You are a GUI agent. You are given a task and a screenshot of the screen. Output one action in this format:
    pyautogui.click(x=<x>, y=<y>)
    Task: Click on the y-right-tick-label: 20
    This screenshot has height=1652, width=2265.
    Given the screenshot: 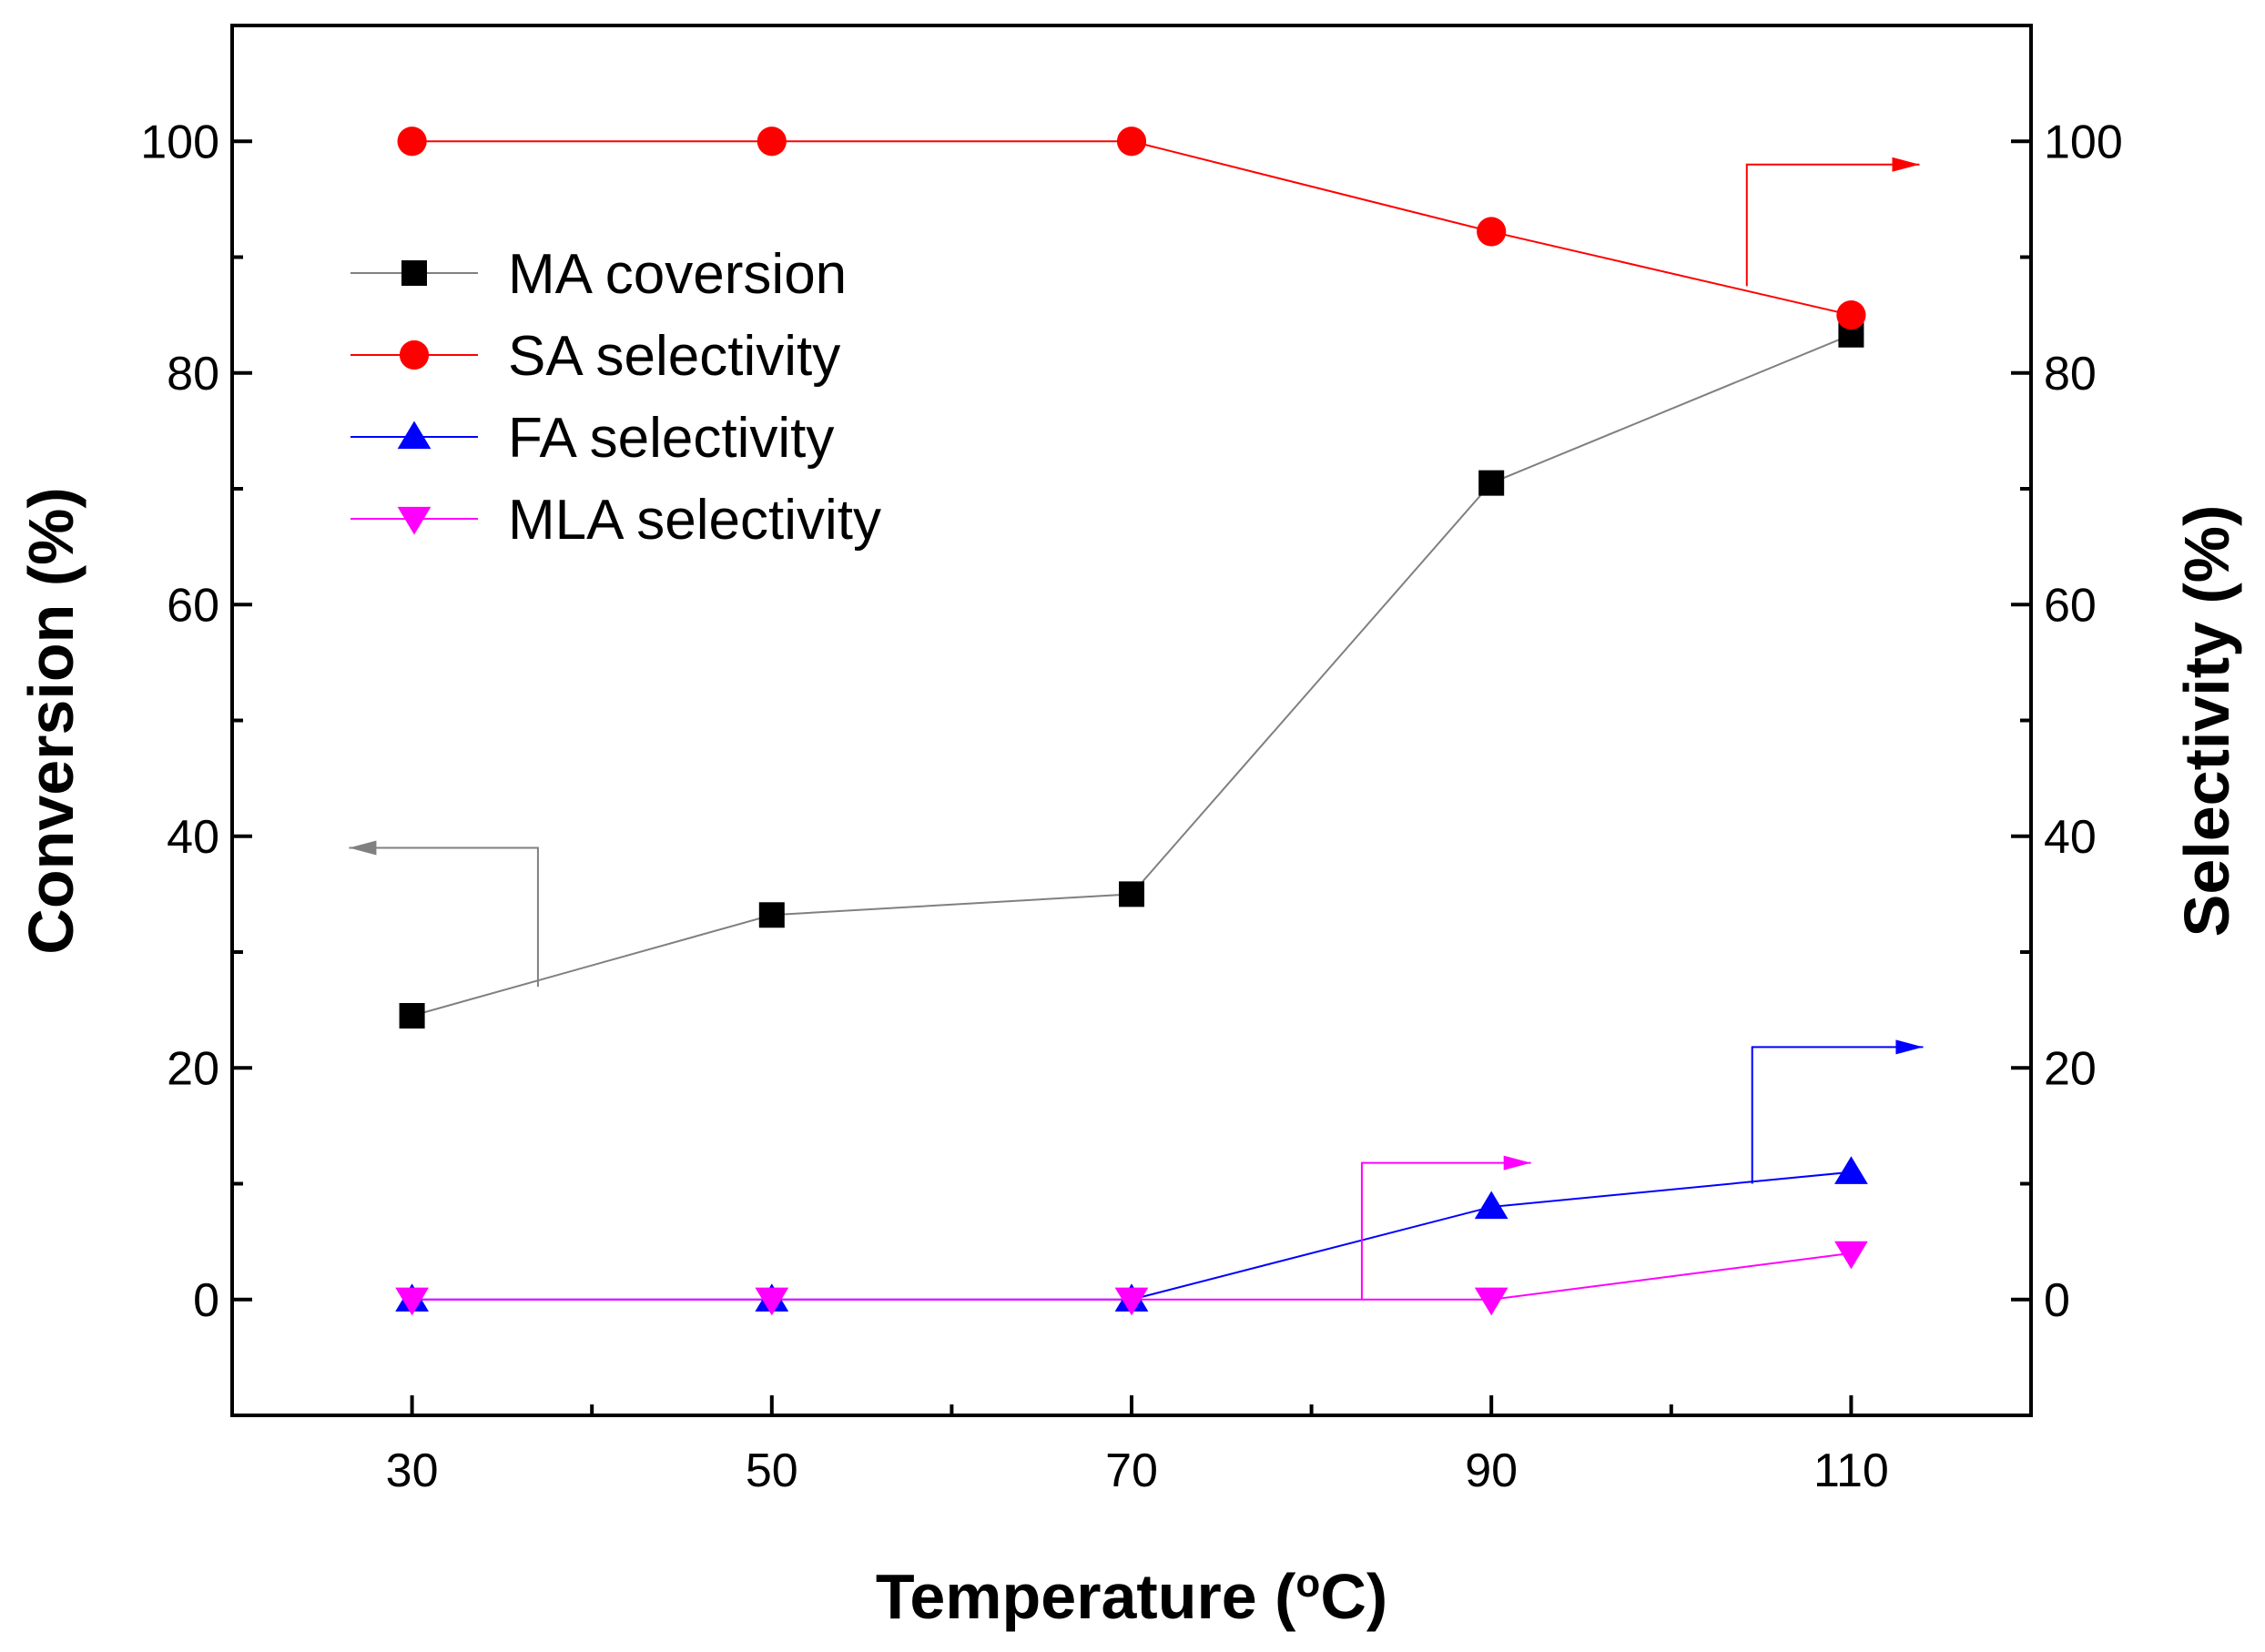 What is the action you would take?
    pyautogui.click(x=2071, y=1069)
    